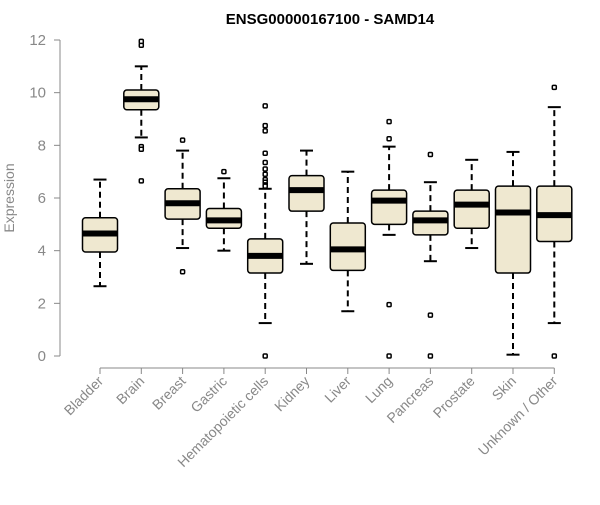  I want to click on x-tick-label: Kidney, so click(292, 394).